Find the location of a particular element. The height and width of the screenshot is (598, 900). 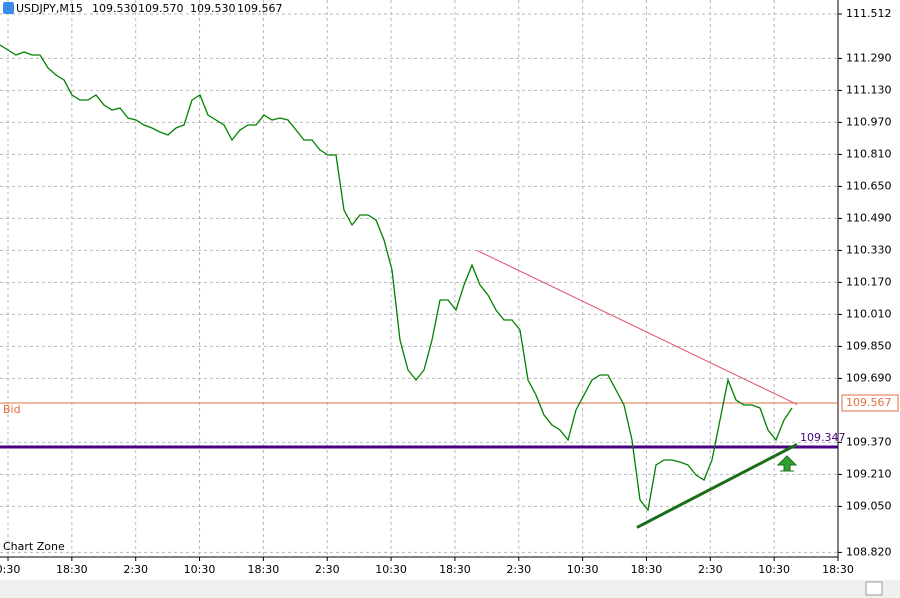

y-tick-label: 110.170 is located at coordinates (869, 281).